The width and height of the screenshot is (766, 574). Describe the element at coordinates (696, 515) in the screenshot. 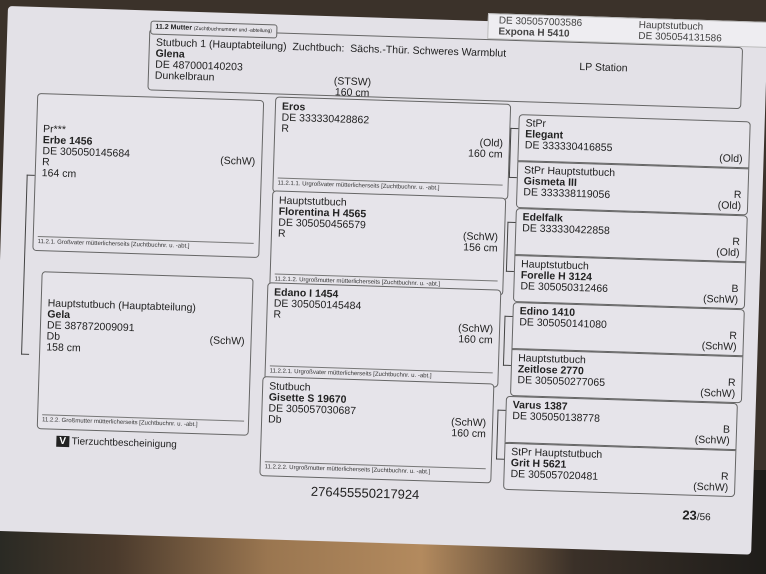

I see `page-number: 23/56` at that location.